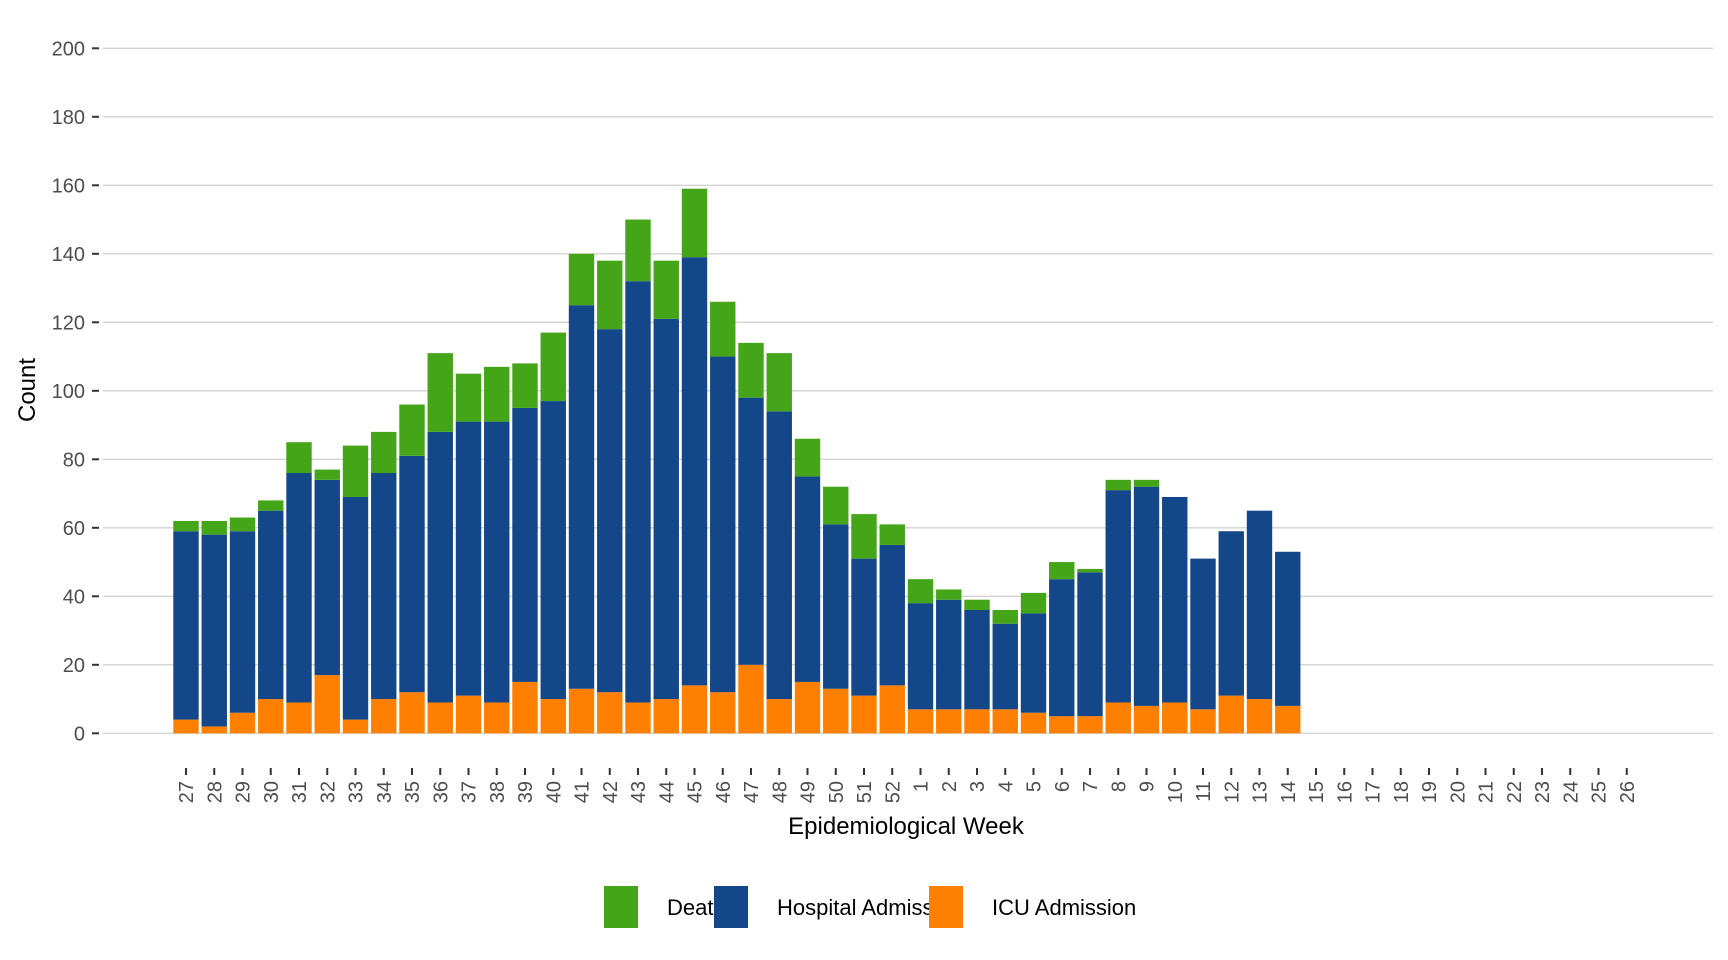  I want to click on y-axis: 0 20 40 60 80 100 120 140 160 180 200, so click(75, 391).